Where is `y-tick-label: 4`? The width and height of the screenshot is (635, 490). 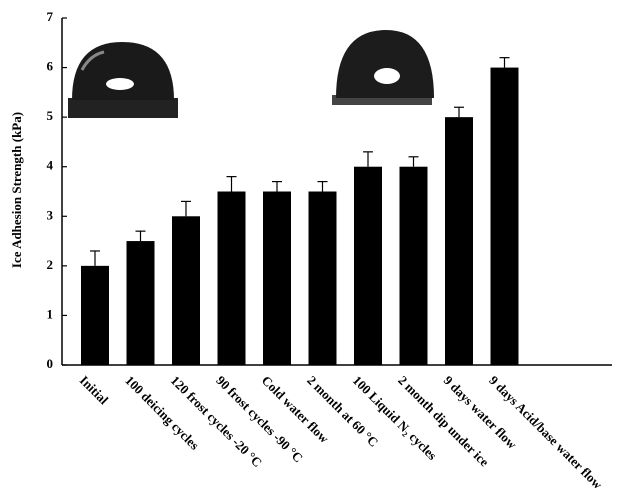
y-tick-label: 4 is located at coordinates (50, 165).